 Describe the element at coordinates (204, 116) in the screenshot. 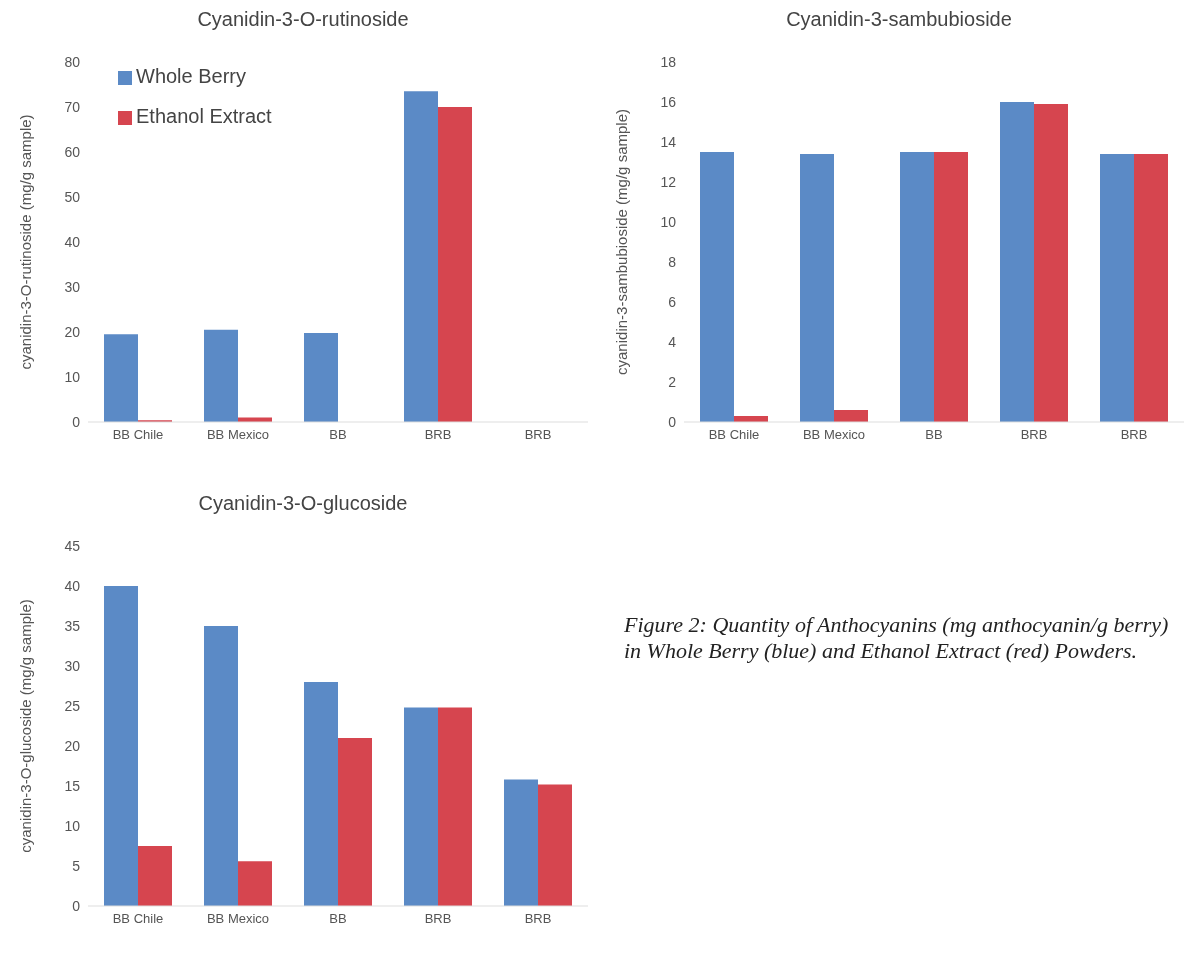

I see `legend-label: Ethanol Extract` at that location.